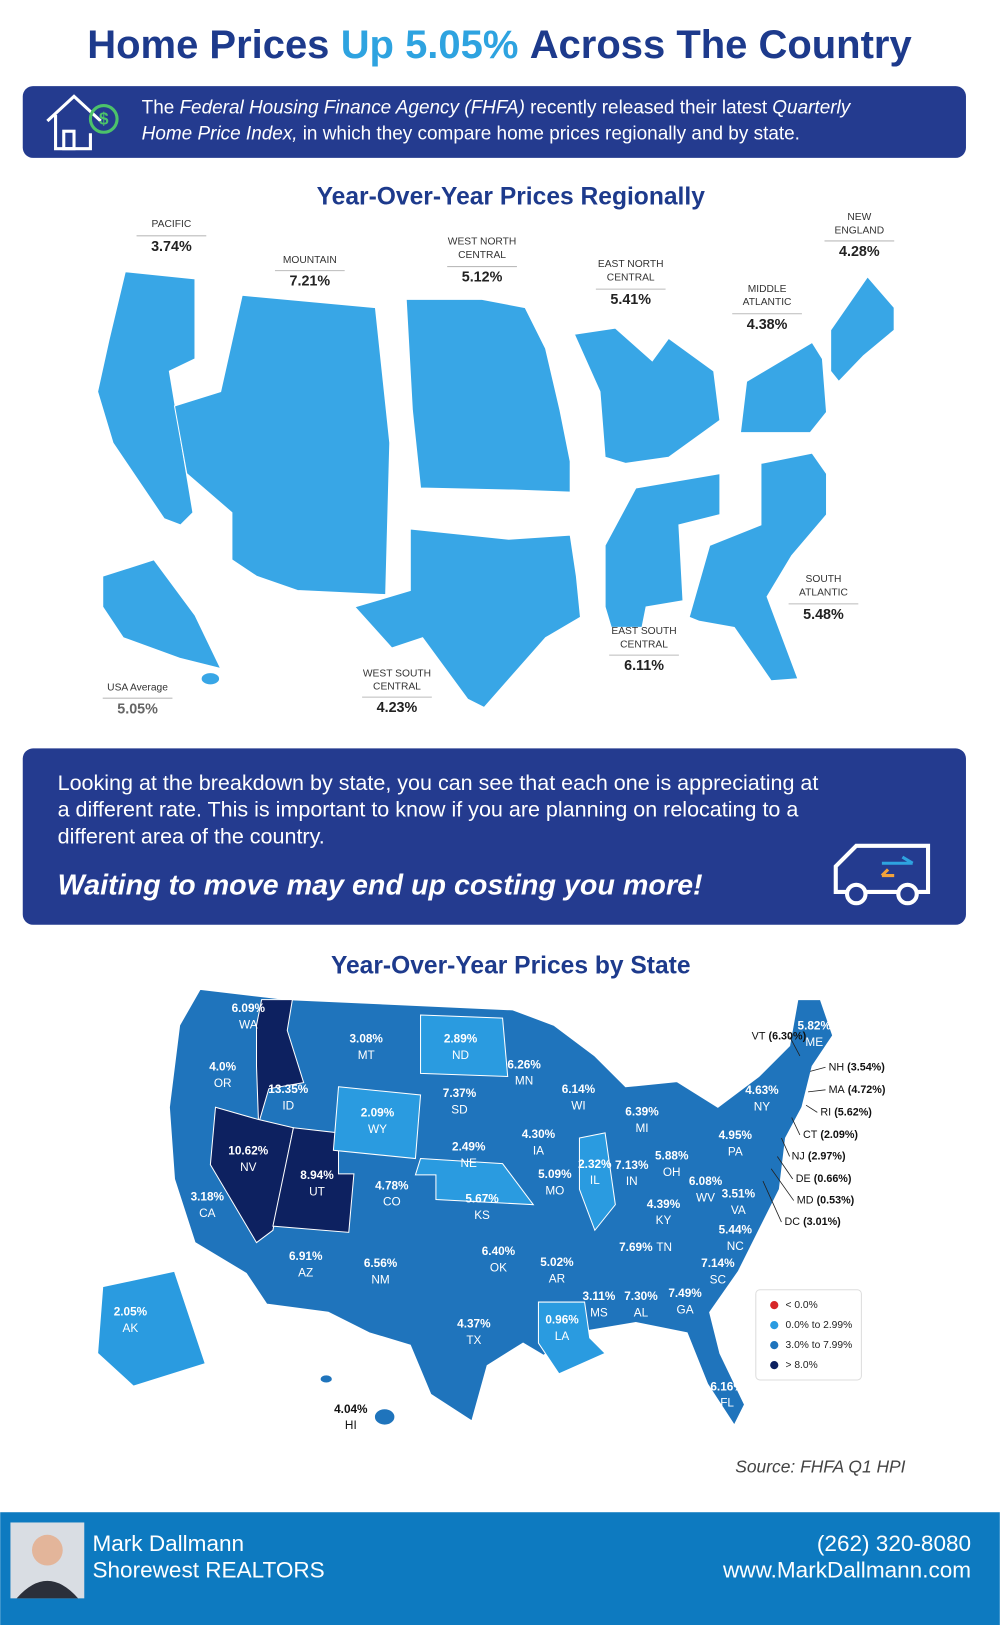  Describe the element at coordinates (811, 1335) in the screenshot. I see `legend: < 0.0% 0.0% to 2.99% 3.0% to 7.99% > 8.0%` at that location.